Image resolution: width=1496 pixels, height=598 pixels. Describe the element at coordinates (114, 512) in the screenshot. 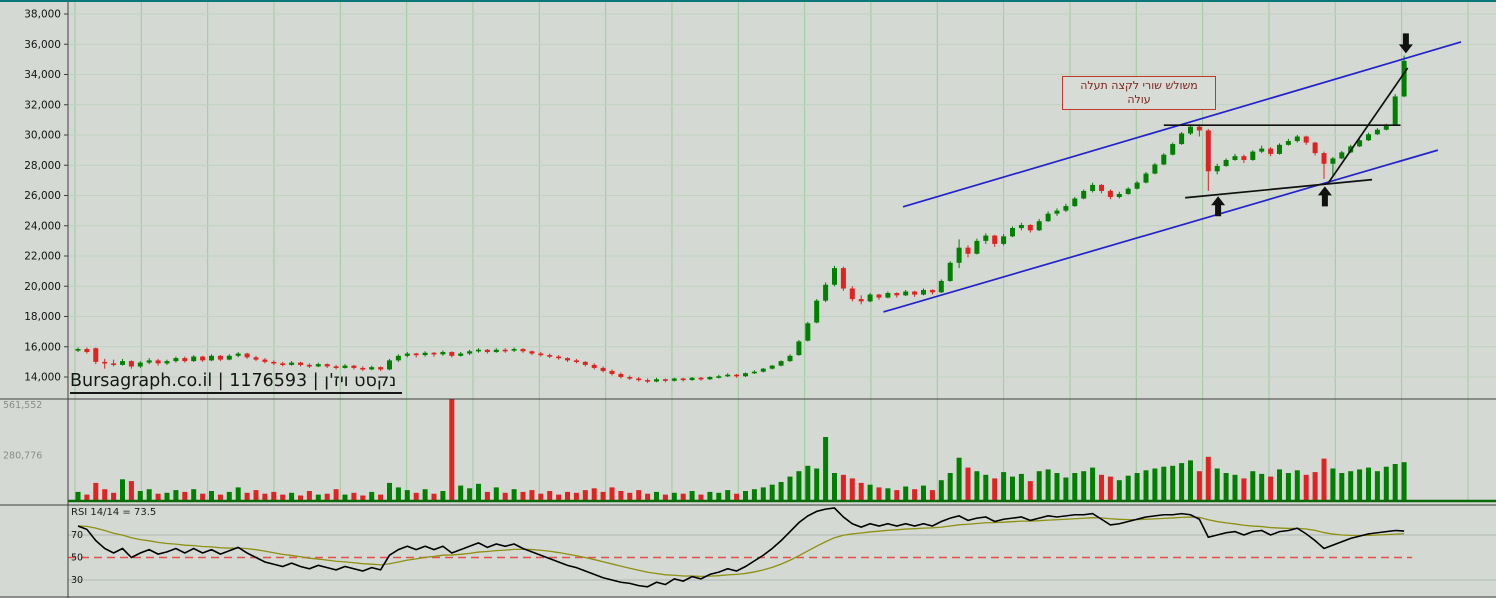

I see `rsi-indicator-label: RSI 14/14 = 73.5` at that location.